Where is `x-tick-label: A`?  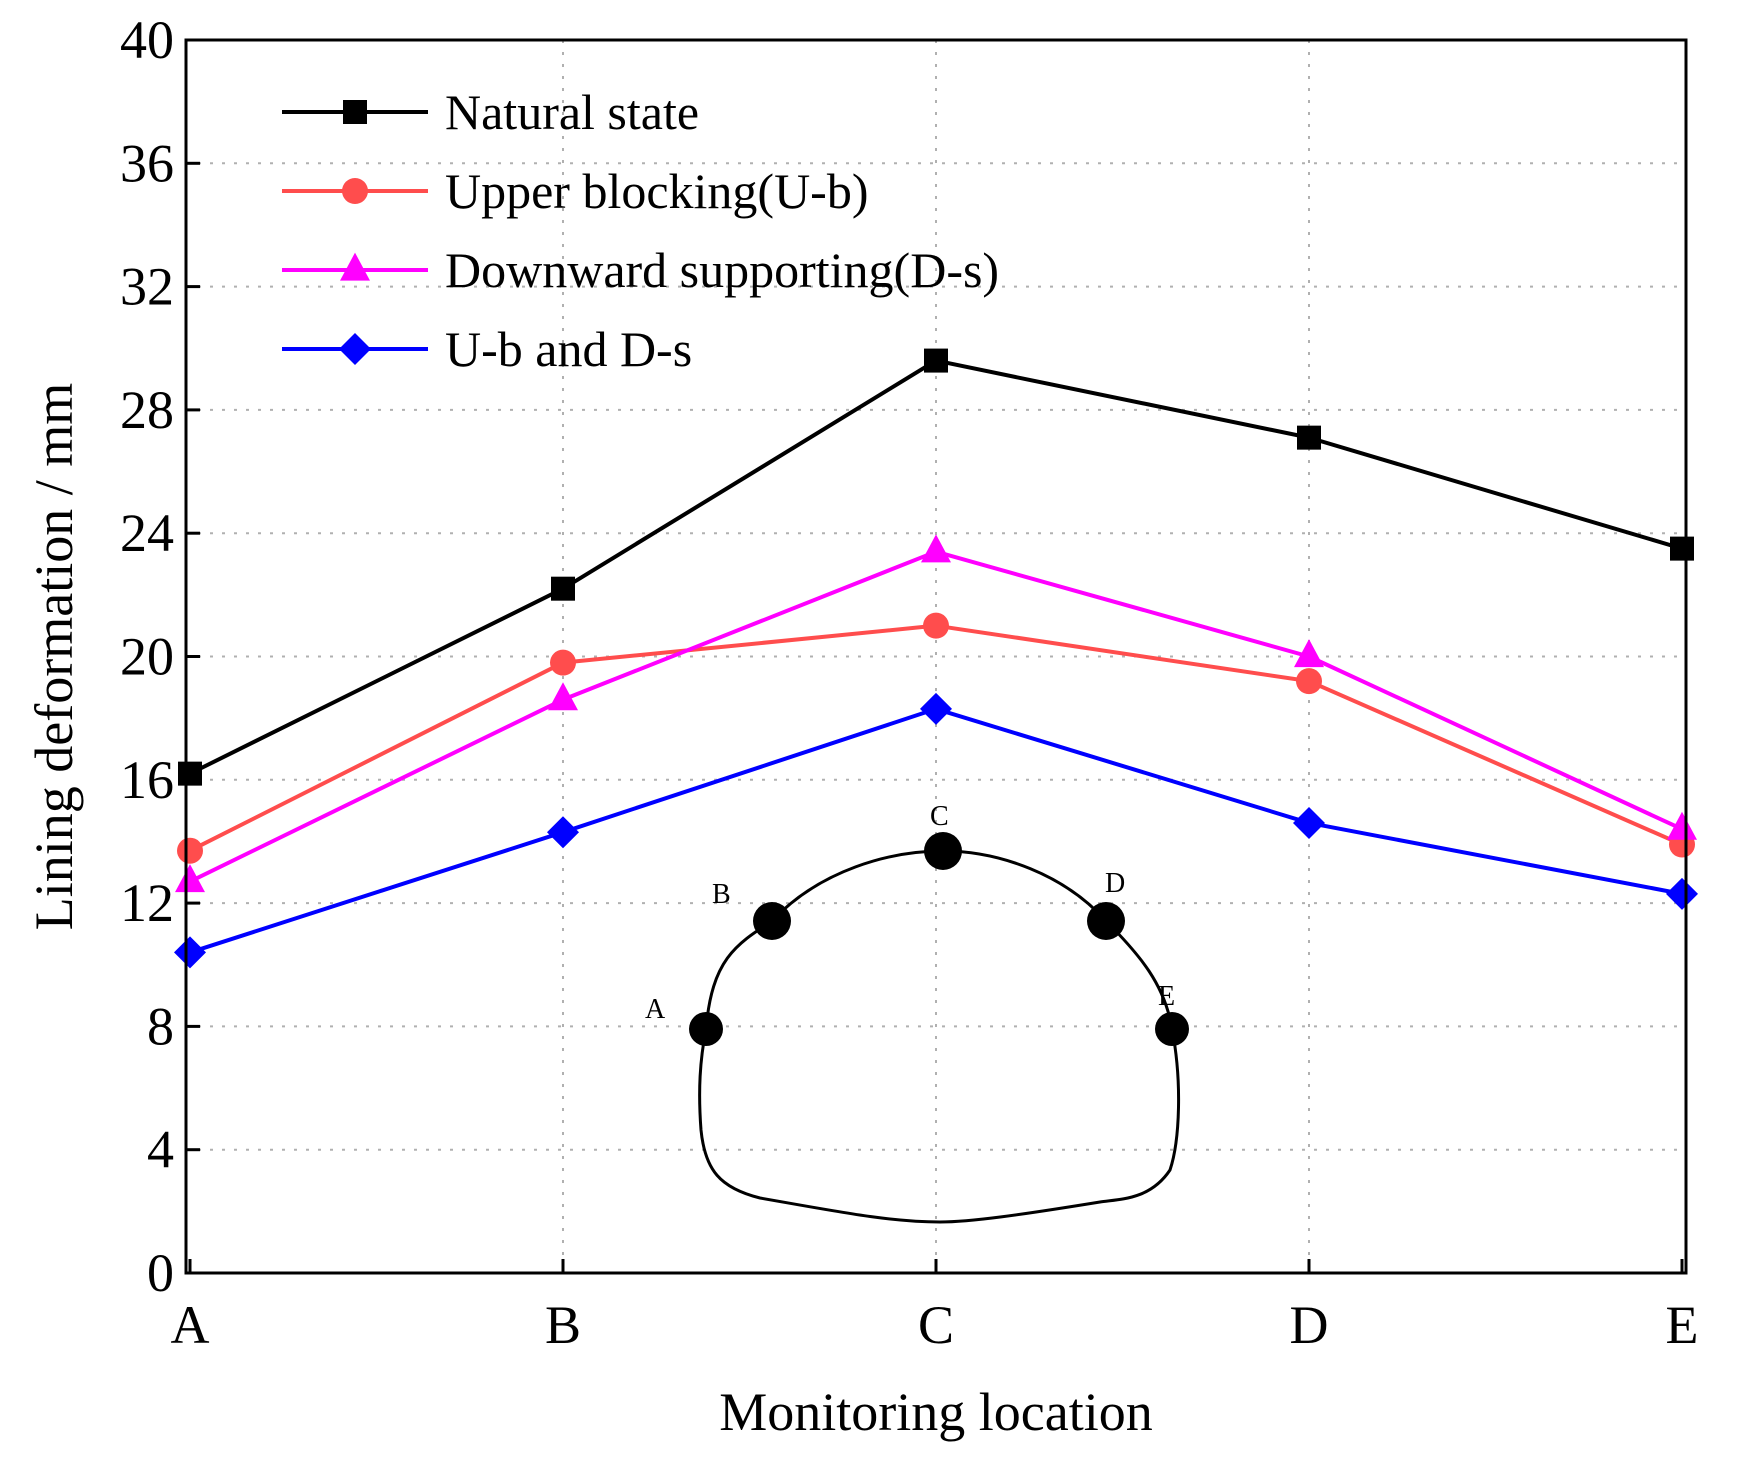 x-tick-label: A is located at coordinates (190, 1325).